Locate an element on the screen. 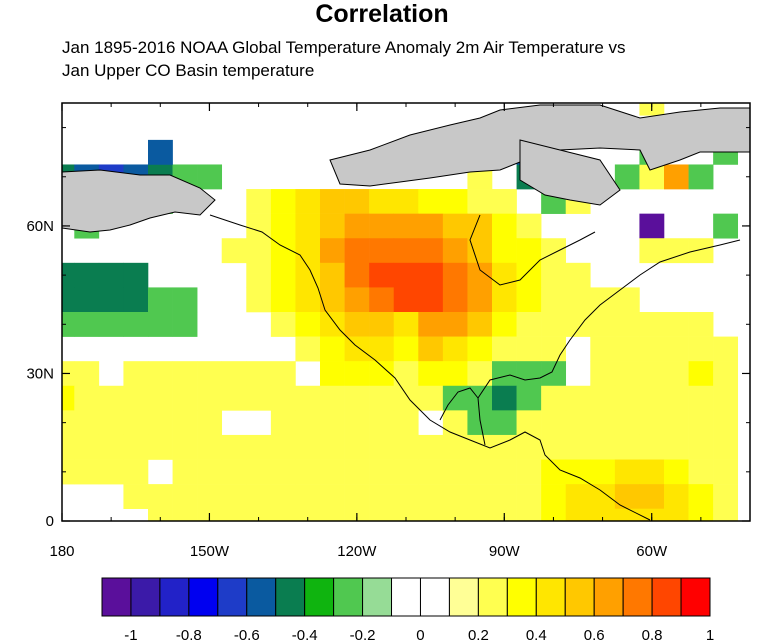 The height and width of the screenshot is (642, 764). east-coast-coastline is located at coordinates (609, 342).